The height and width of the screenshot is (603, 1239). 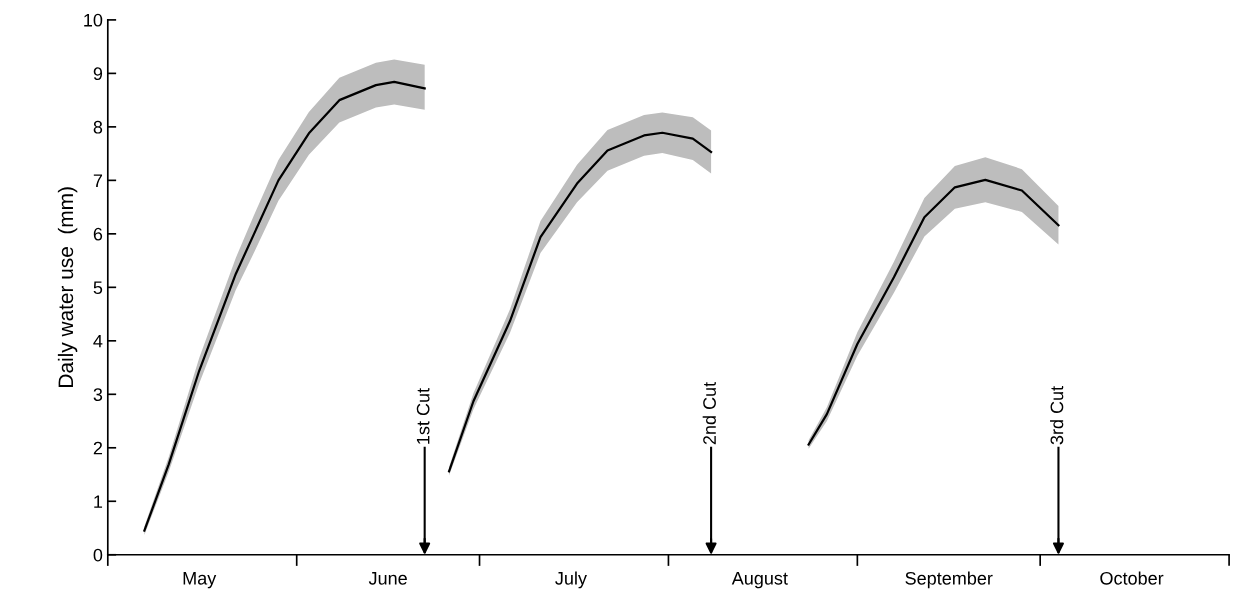 I want to click on y-tick-label: 6, so click(x=98, y=234).